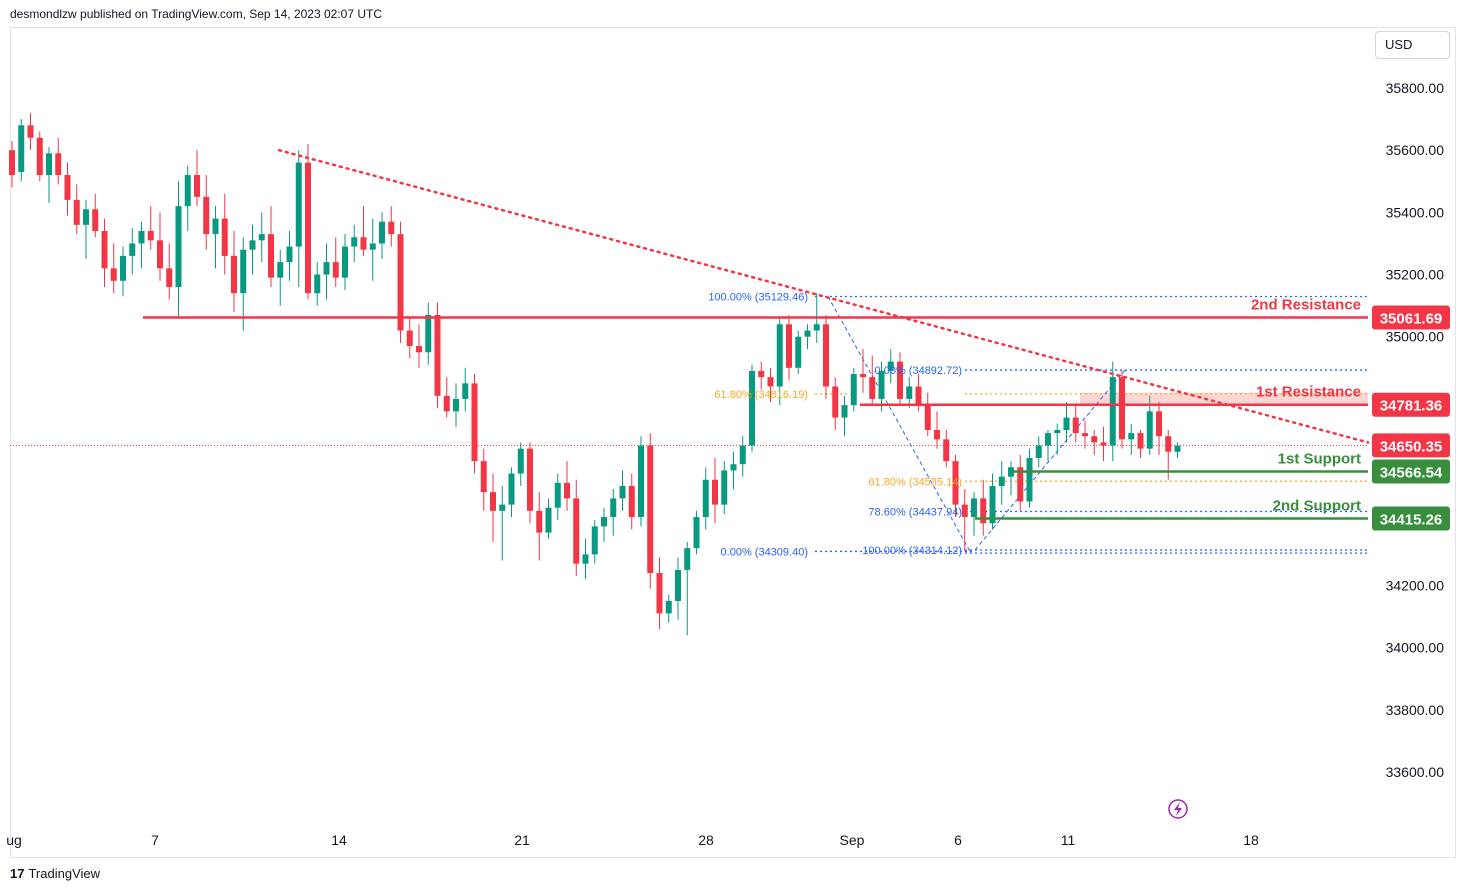 The width and height of the screenshot is (1465, 893). I want to click on tradingview-logo-icon: 17, so click(17, 873).